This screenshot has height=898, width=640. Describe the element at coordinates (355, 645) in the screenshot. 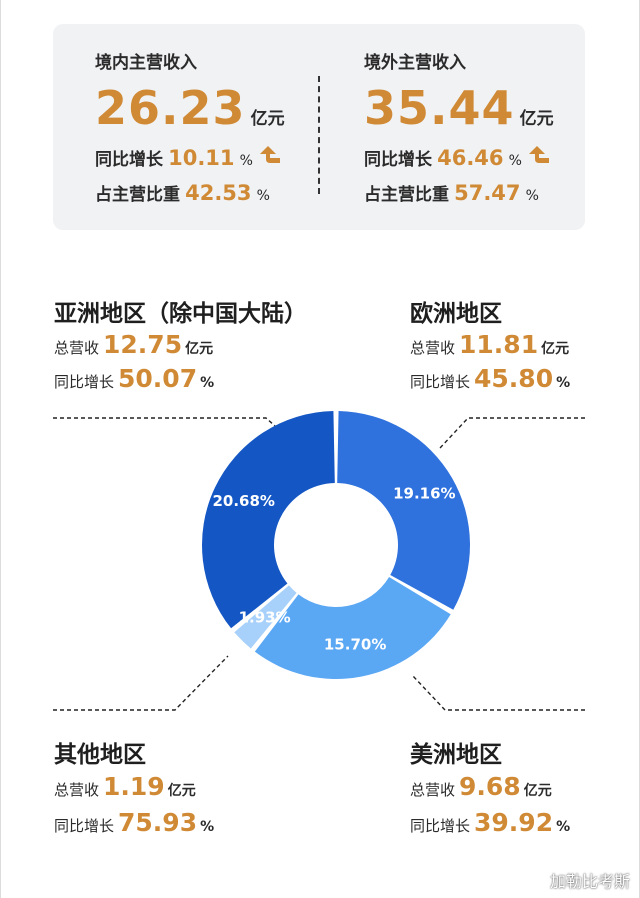

I see `slice-label-americas: 15.70%` at that location.